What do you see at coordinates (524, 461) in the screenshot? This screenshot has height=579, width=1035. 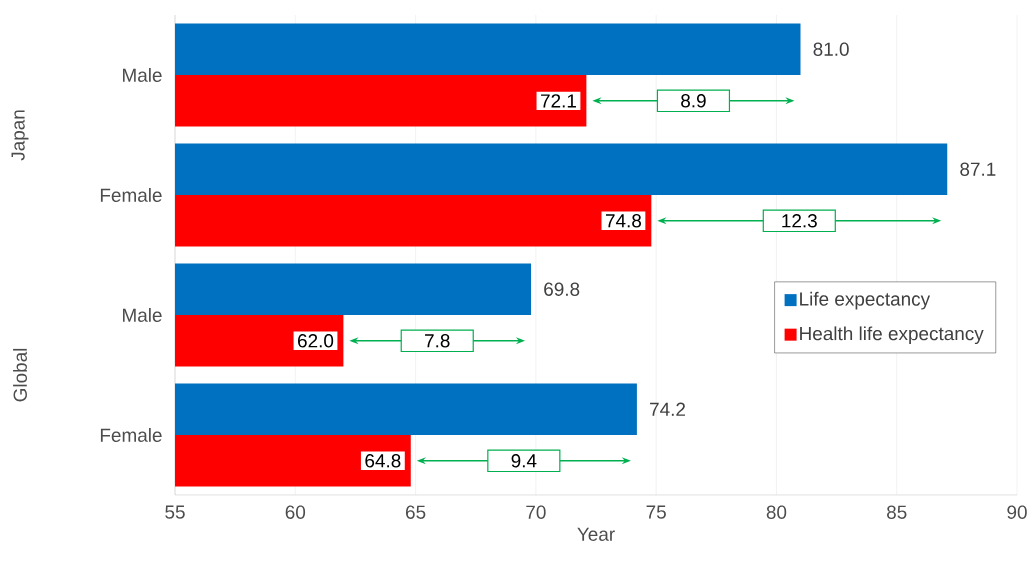 I see `annotation: 9.4` at bounding box center [524, 461].